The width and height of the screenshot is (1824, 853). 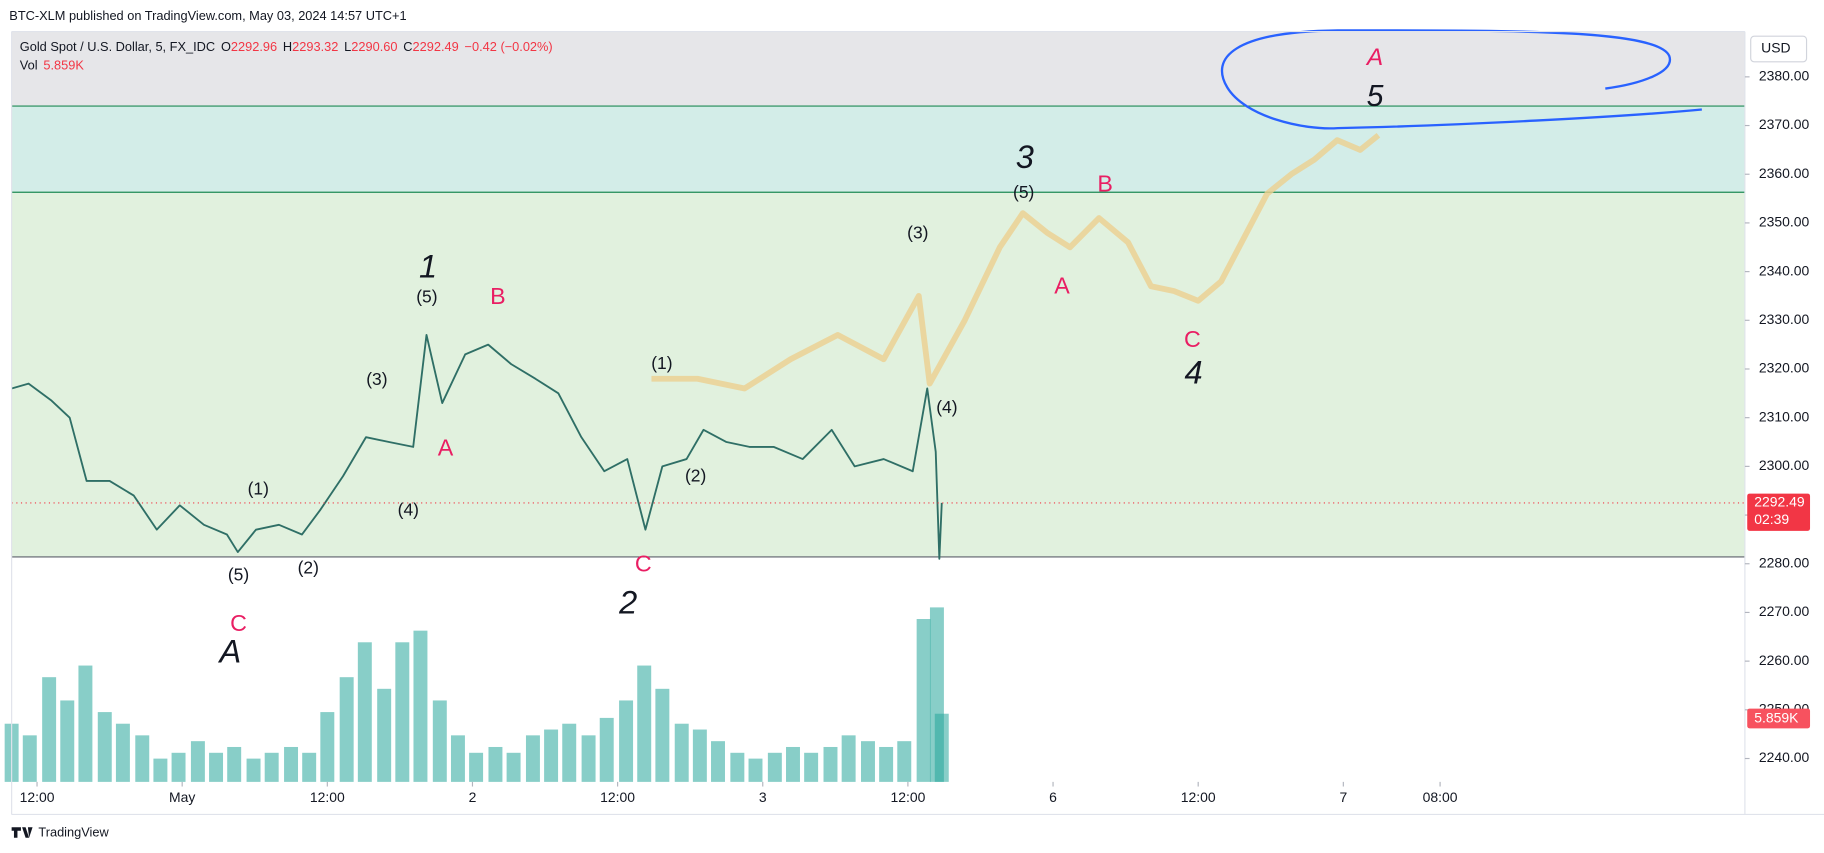 What do you see at coordinates (254, 46) in the screenshot?
I see `ohlc-value: 2292.96` at bounding box center [254, 46].